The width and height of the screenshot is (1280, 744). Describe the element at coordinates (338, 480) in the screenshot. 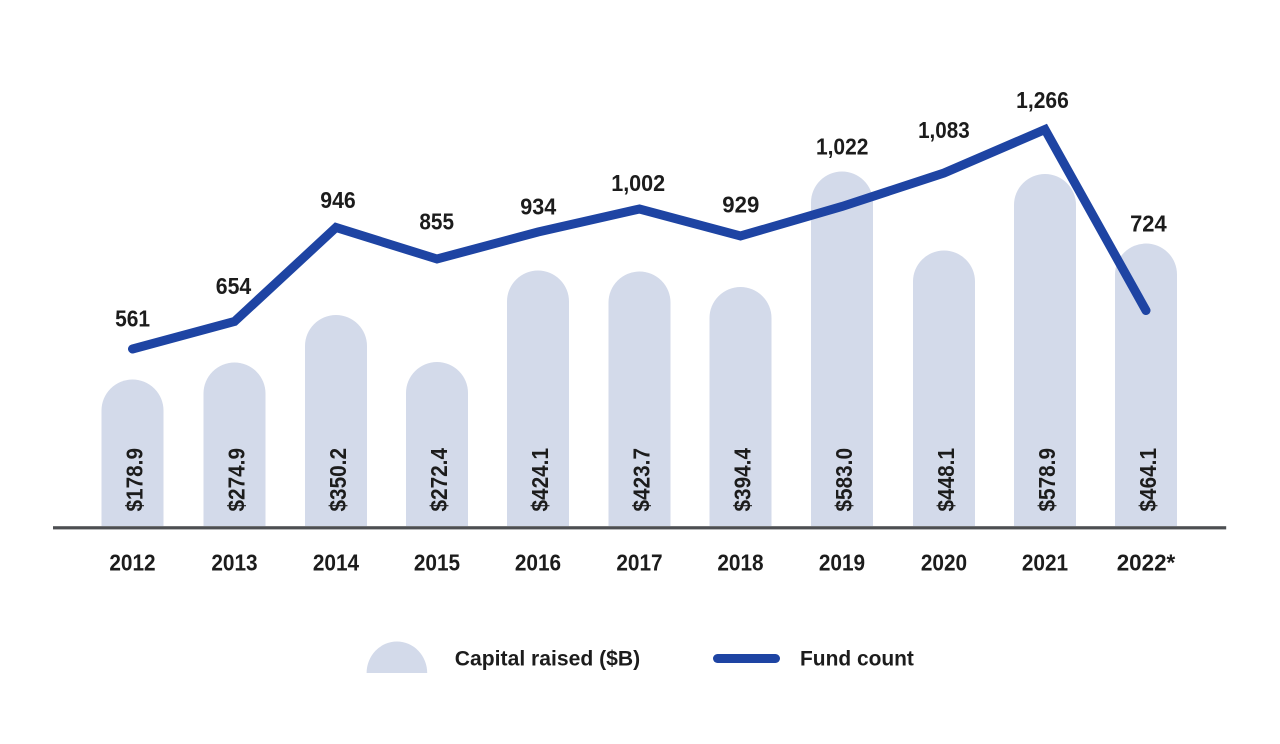

I see `svg-text: $350.2` at that location.